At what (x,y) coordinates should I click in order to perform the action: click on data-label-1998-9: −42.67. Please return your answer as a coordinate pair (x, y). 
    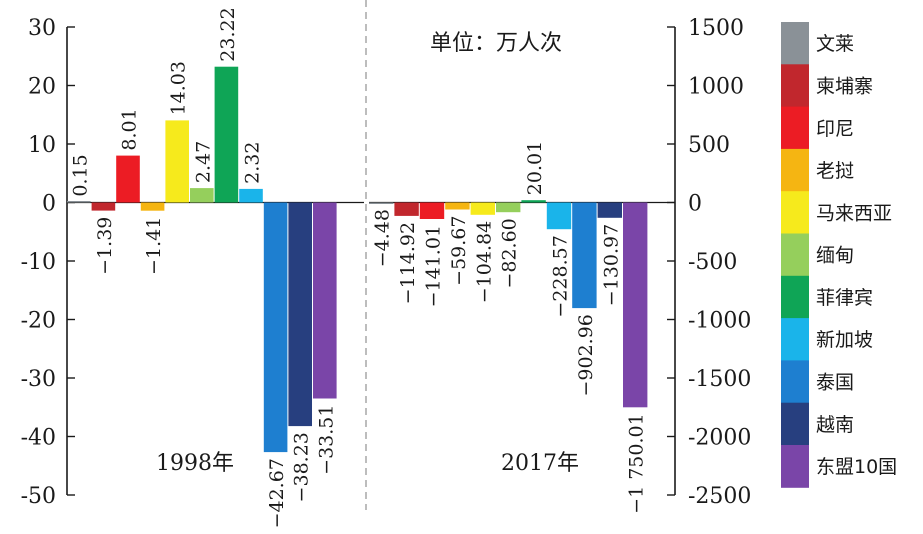
    Looking at the image, I should click on (277, 493).